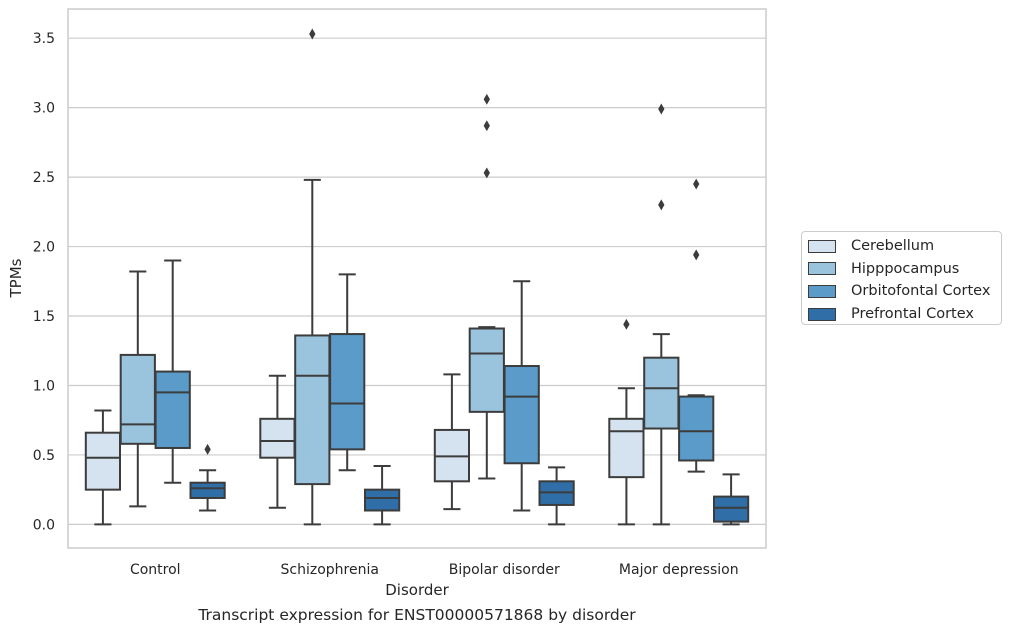 This screenshot has height=634, width=1014. What do you see at coordinates (44, 525) in the screenshot?
I see `y-tick-label: 0.0` at bounding box center [44, 525].